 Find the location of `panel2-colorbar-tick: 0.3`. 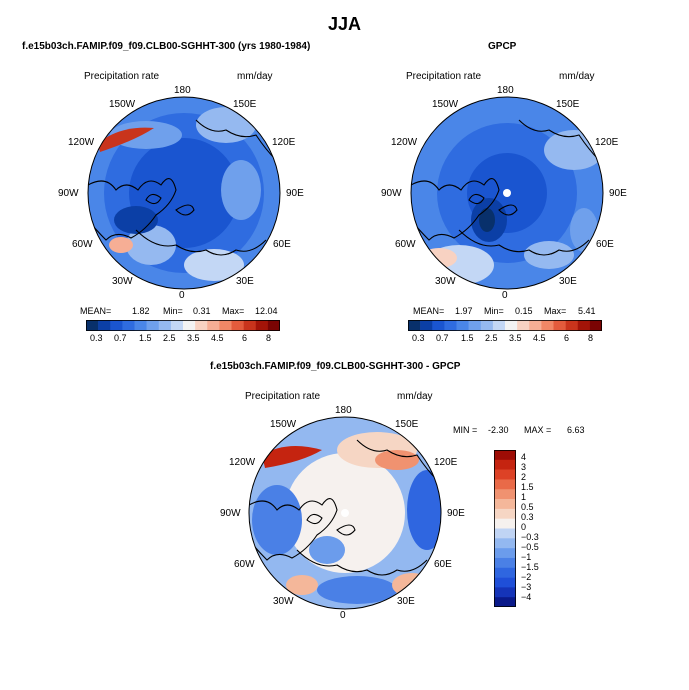

panel2-colorbar-tick: 0.3 is located at coordinates (418, 338).